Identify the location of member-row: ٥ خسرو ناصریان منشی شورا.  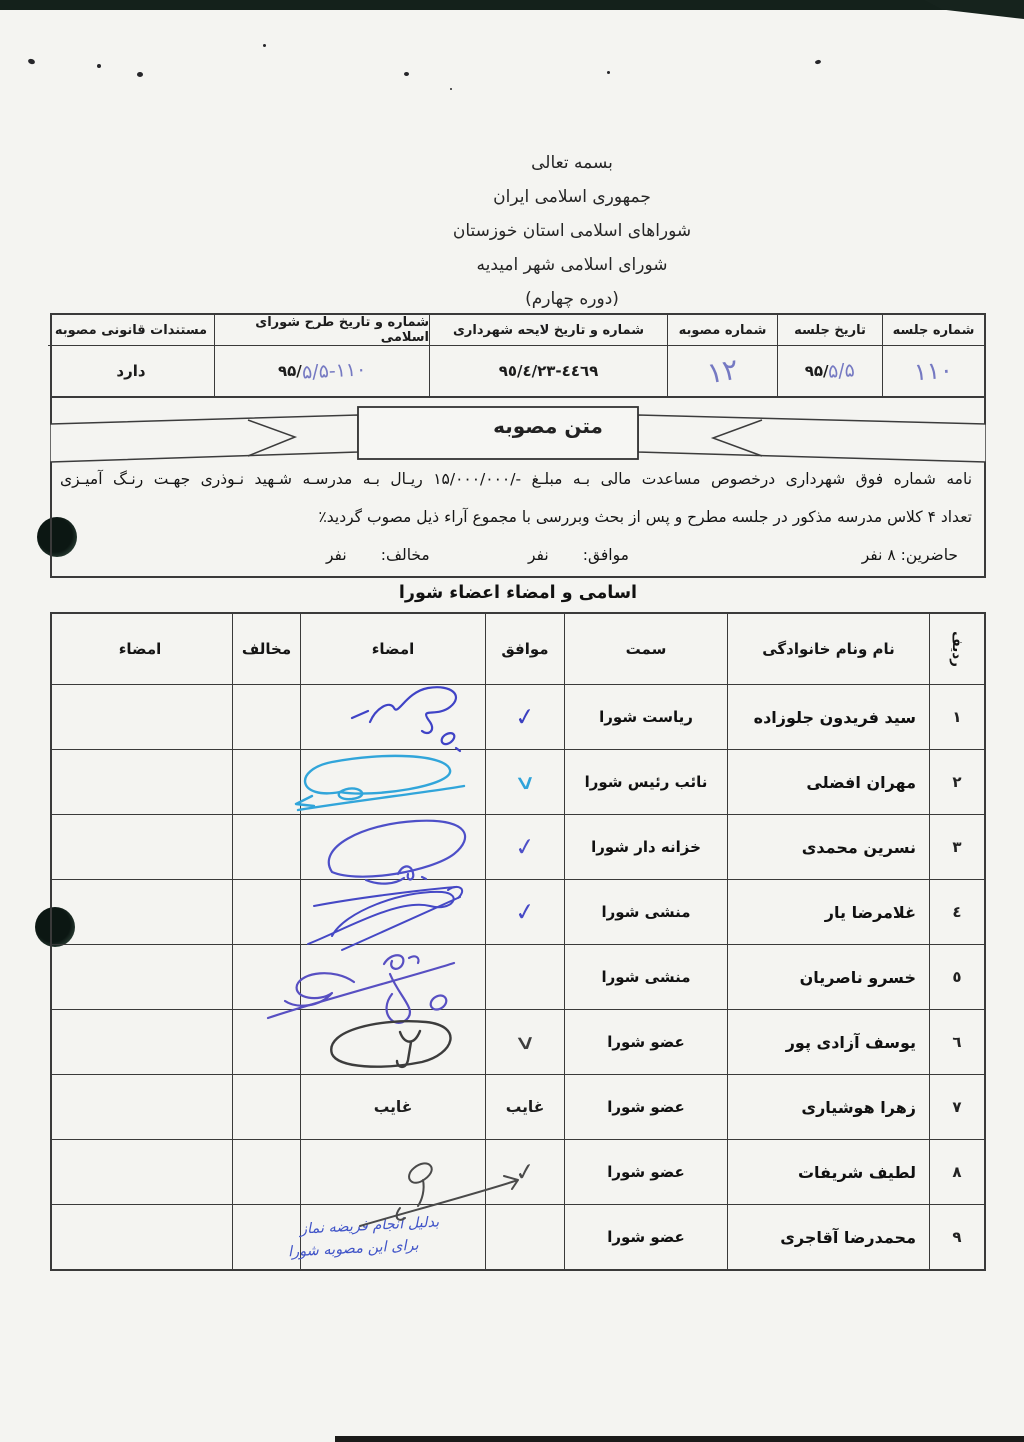
(518, 976).